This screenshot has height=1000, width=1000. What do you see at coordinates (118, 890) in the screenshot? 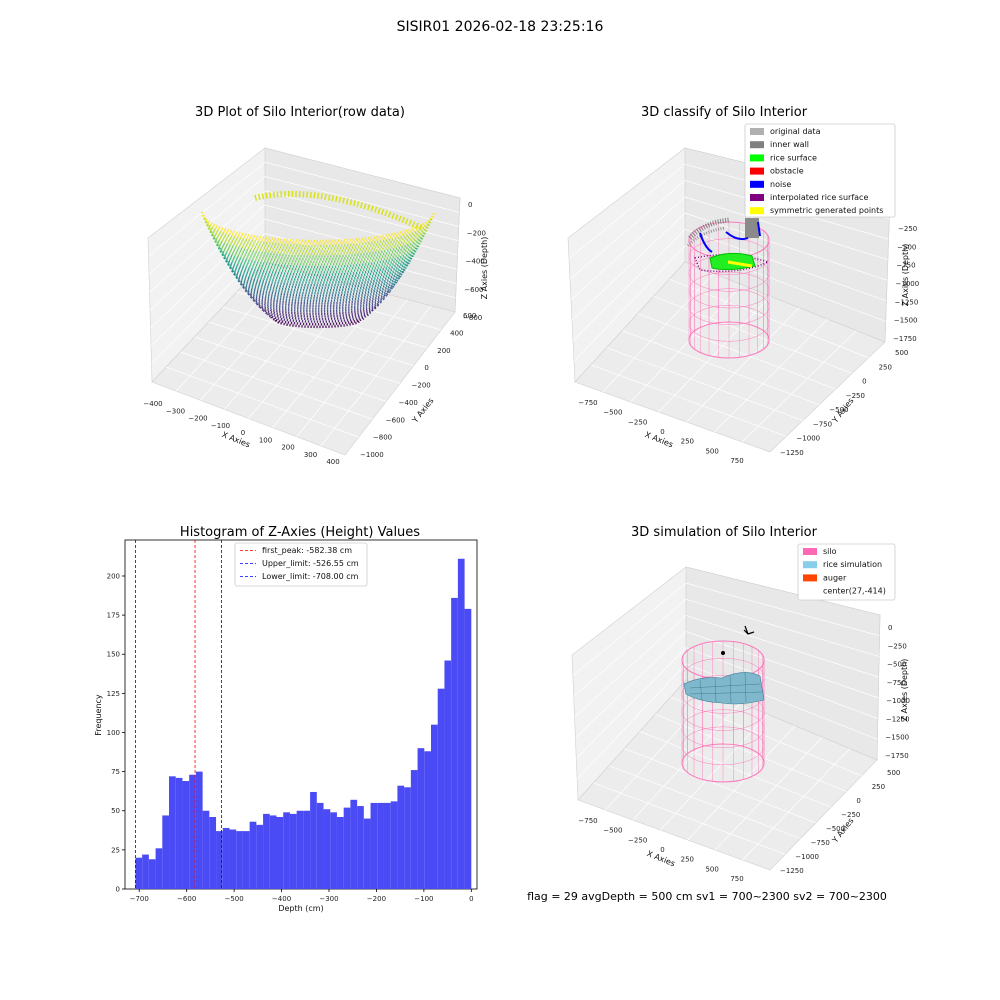
I see `y-tick-label: 0` at bounding box center [118, 890].